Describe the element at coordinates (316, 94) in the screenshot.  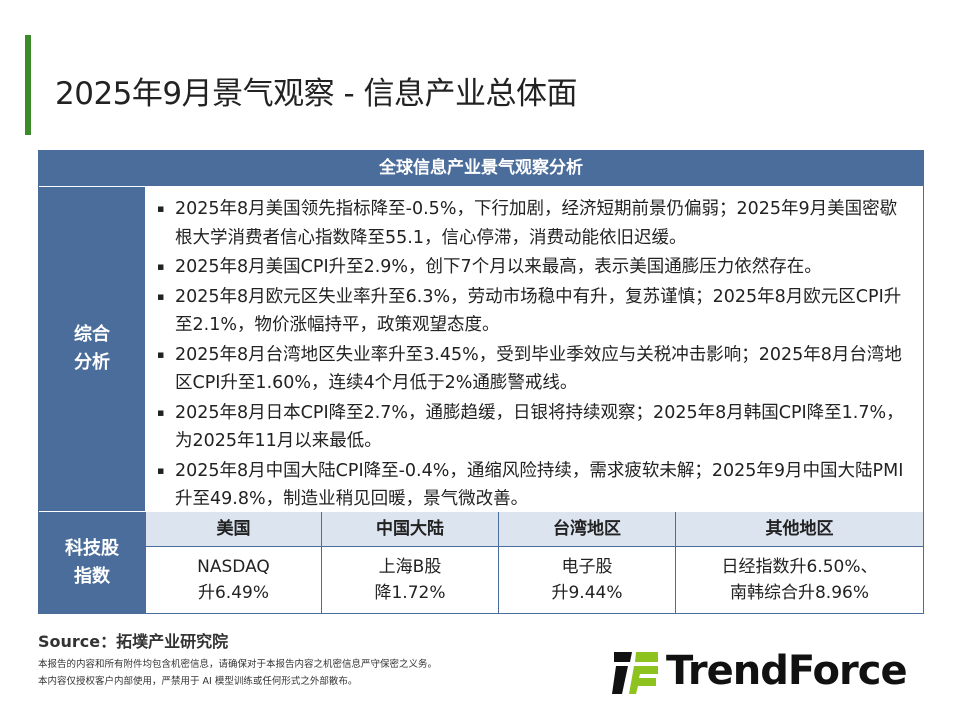
I see `page-title: 2025年9月景气观察 - 信息产业总体面` at that location.